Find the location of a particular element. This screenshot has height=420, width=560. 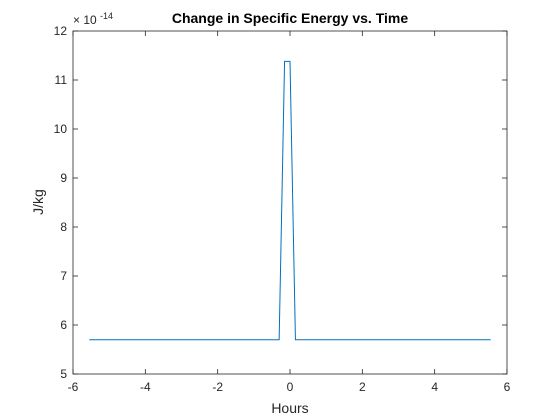

x-tick-label: 0 is located at coordinates (290, 387).